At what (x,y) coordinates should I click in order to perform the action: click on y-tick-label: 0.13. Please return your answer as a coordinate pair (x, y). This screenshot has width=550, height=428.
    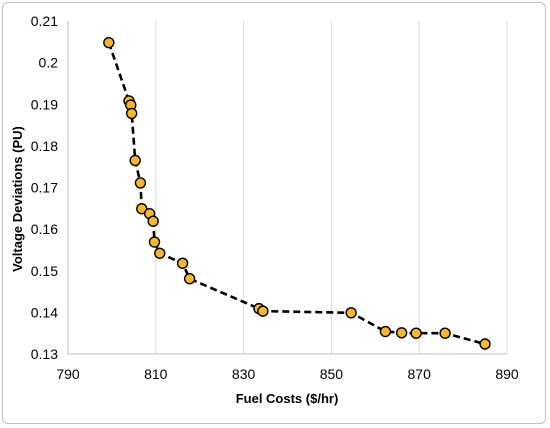
    Looking at the image, I should click on (44, 354).